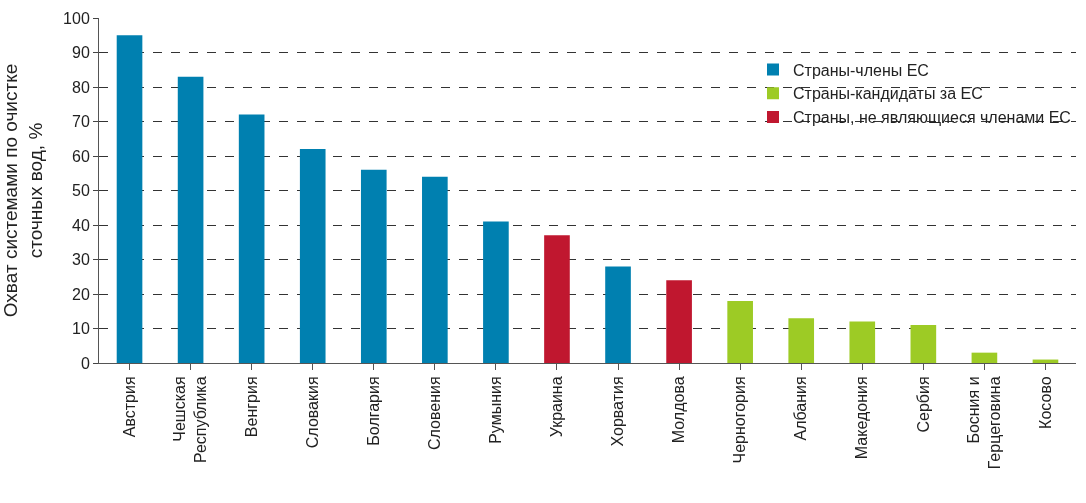  Describe the element at coordinates (81, 87) in the screenshot. I see `y-tick-label: 80` at that location.